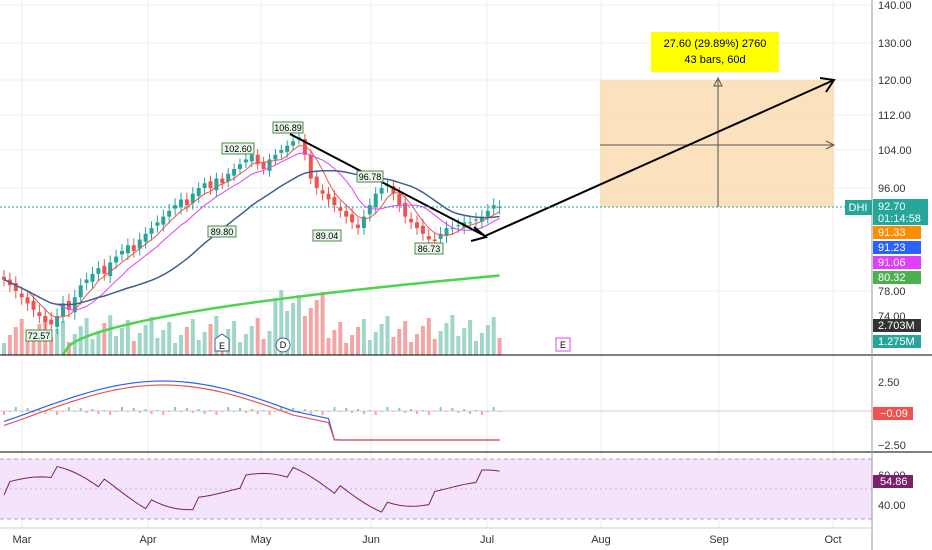 The height and width of the screenshot is (550, 932). What do you see at coordinates (892, 446) in the screenshot?
I see `macd-tick-1: −2.50` at bounding box center [892, 446].